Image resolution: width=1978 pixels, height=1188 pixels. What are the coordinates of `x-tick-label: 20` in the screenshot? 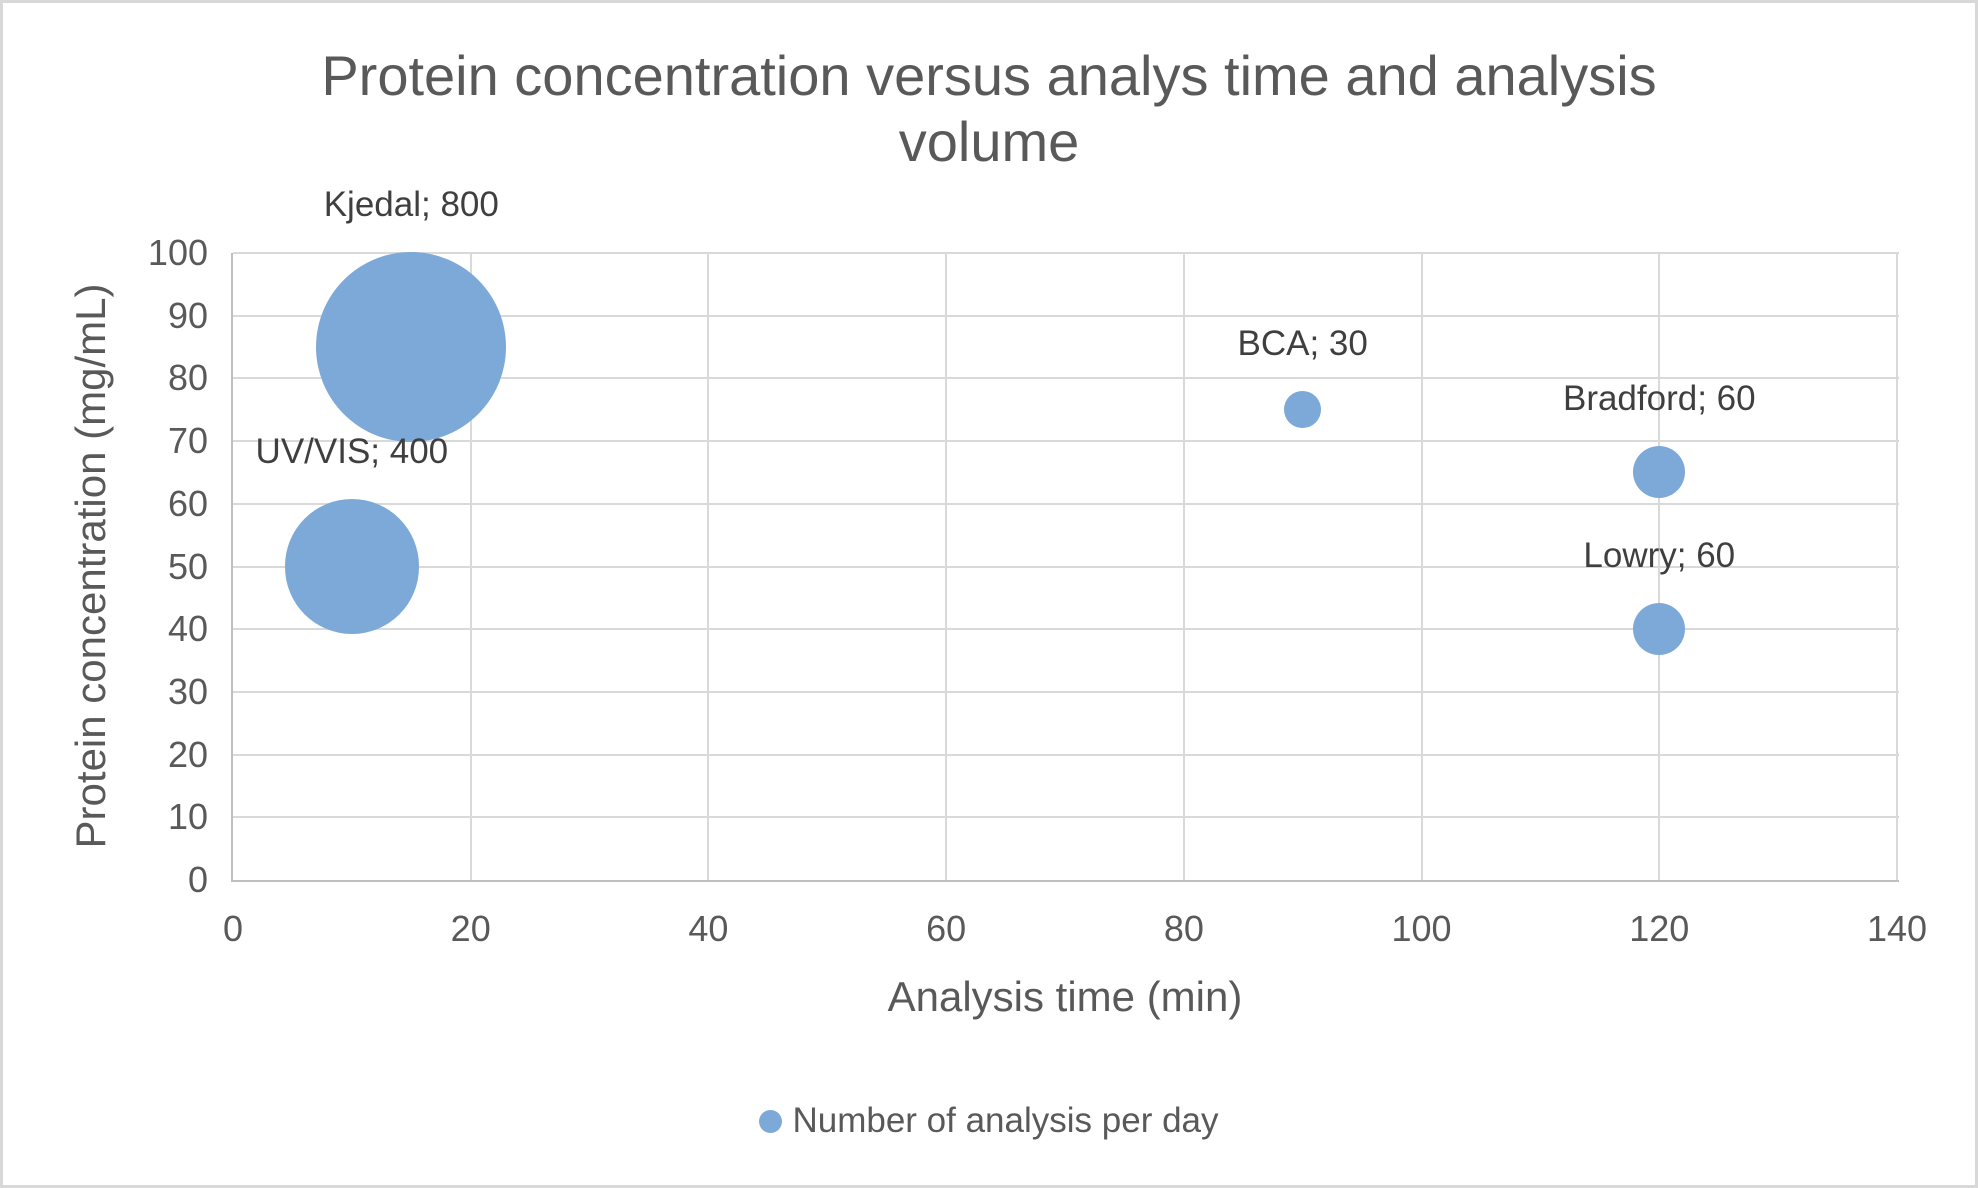 It's located at (470, 928).